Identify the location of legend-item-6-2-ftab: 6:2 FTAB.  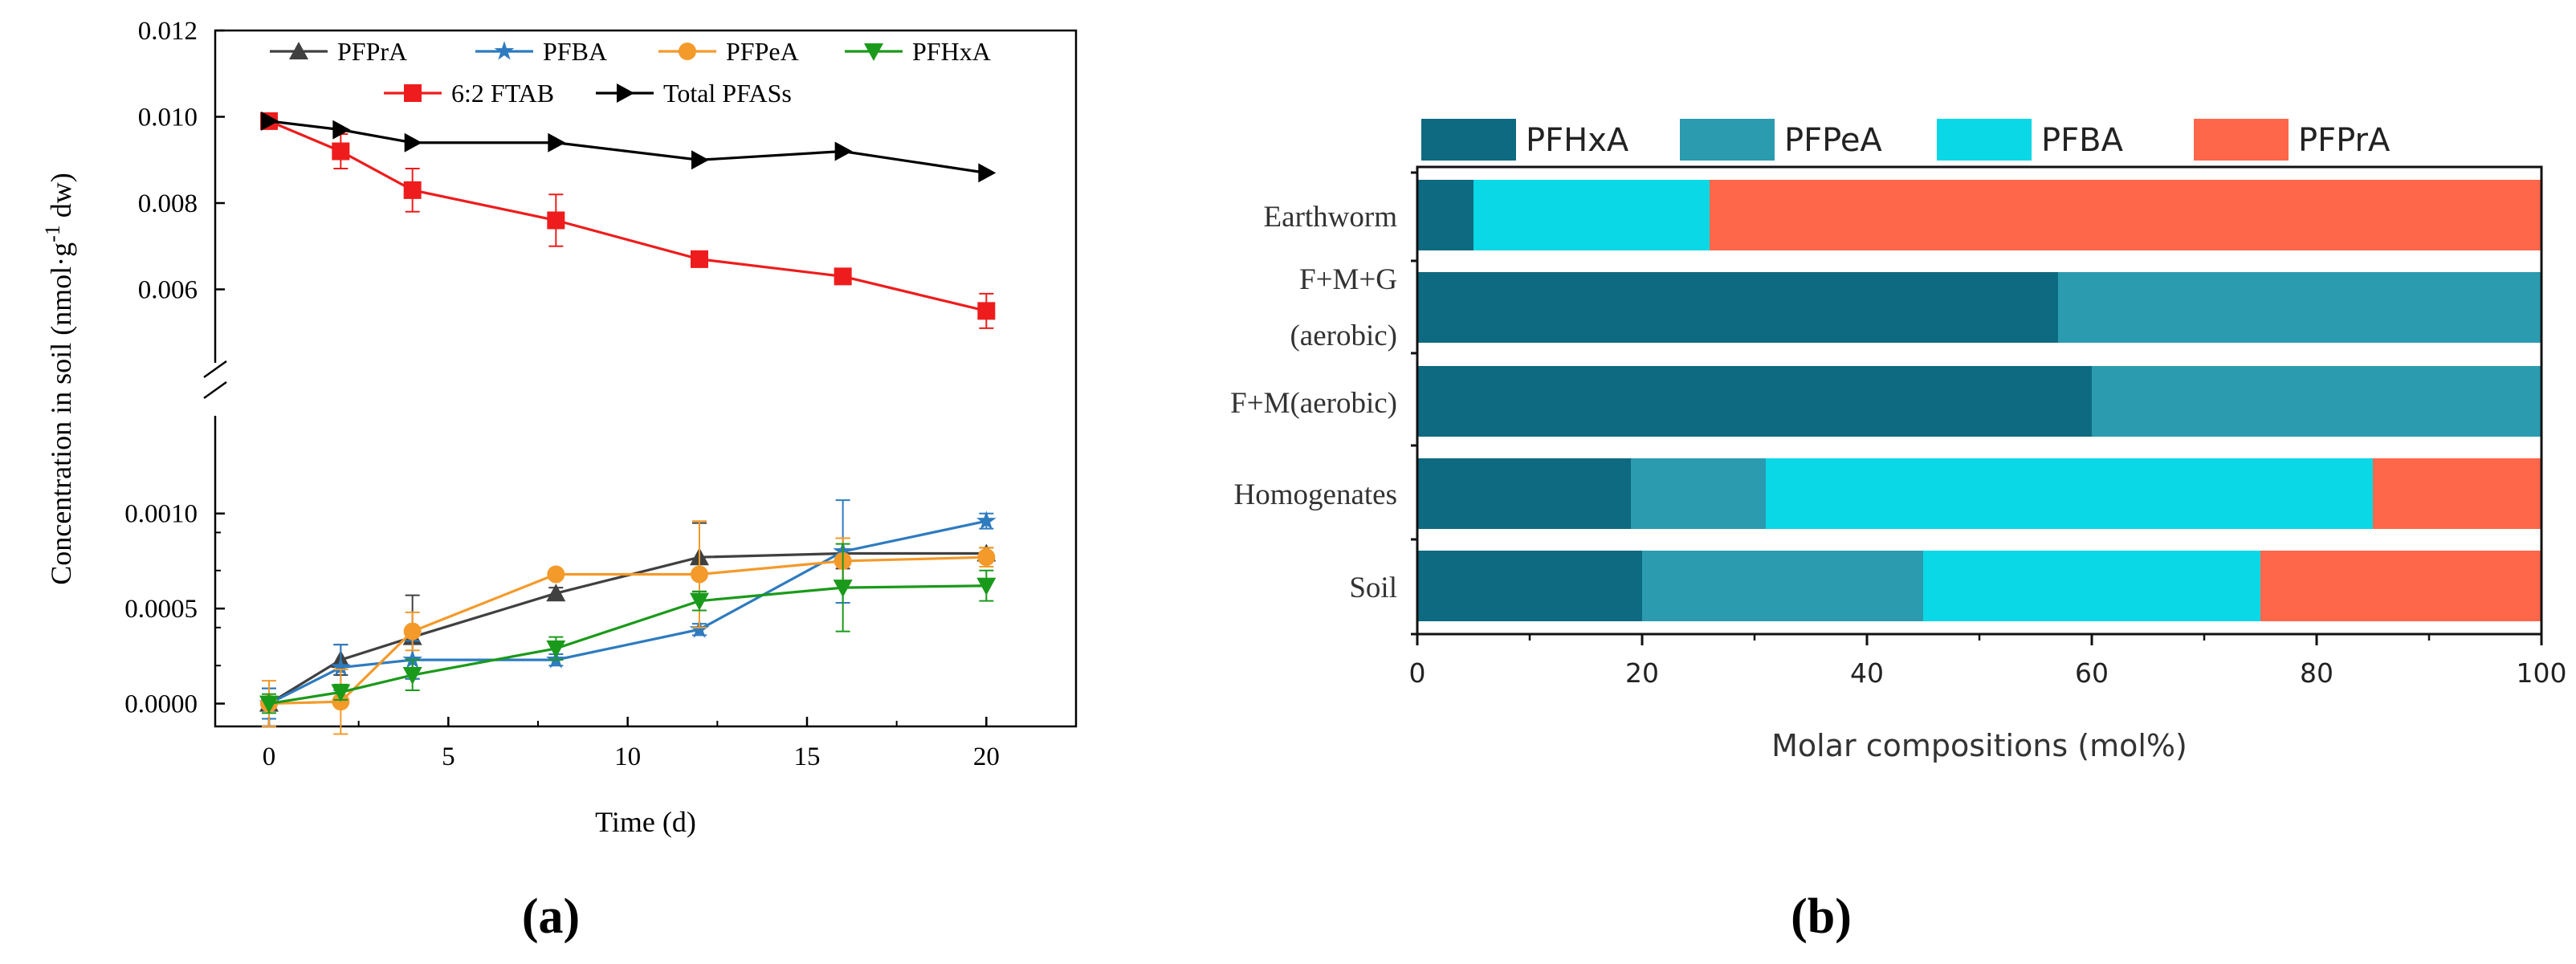
(469, 93).